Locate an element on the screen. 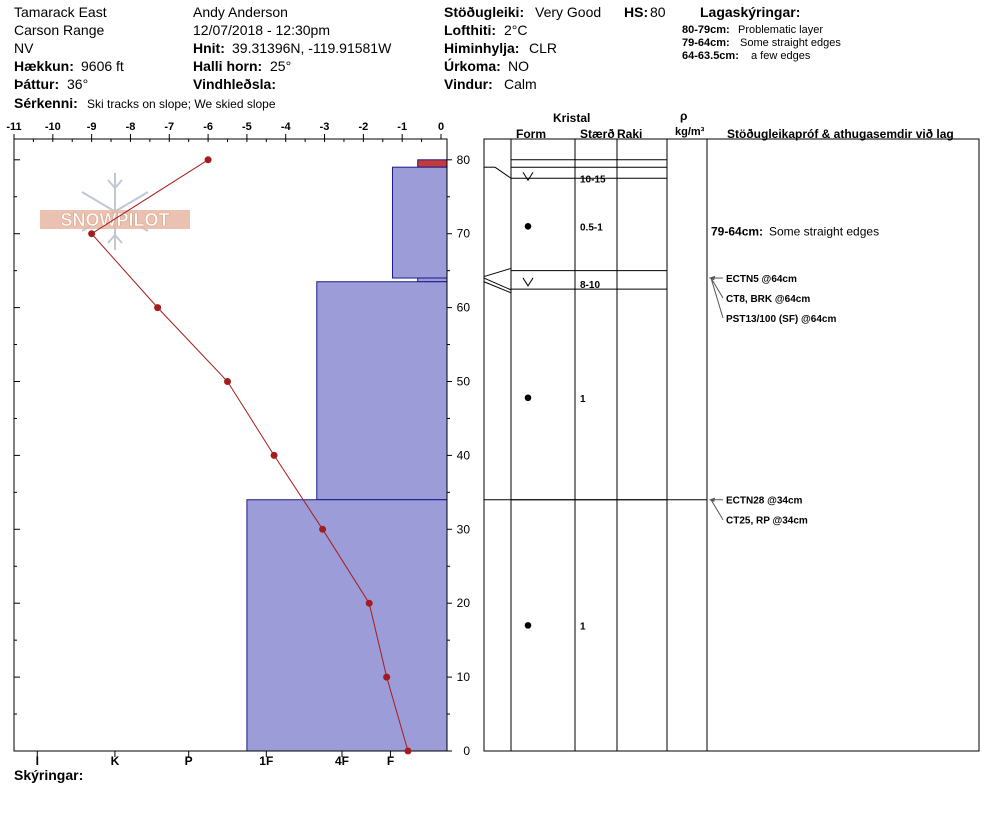  stability-test-label: ECTN5 @64cm is located at coordinates (761, 279).